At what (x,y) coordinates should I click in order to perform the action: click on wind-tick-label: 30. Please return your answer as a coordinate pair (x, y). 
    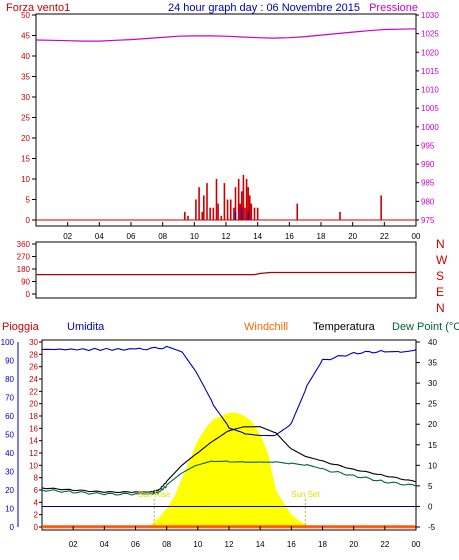
    Looking at the image, I should click on (25, 97).